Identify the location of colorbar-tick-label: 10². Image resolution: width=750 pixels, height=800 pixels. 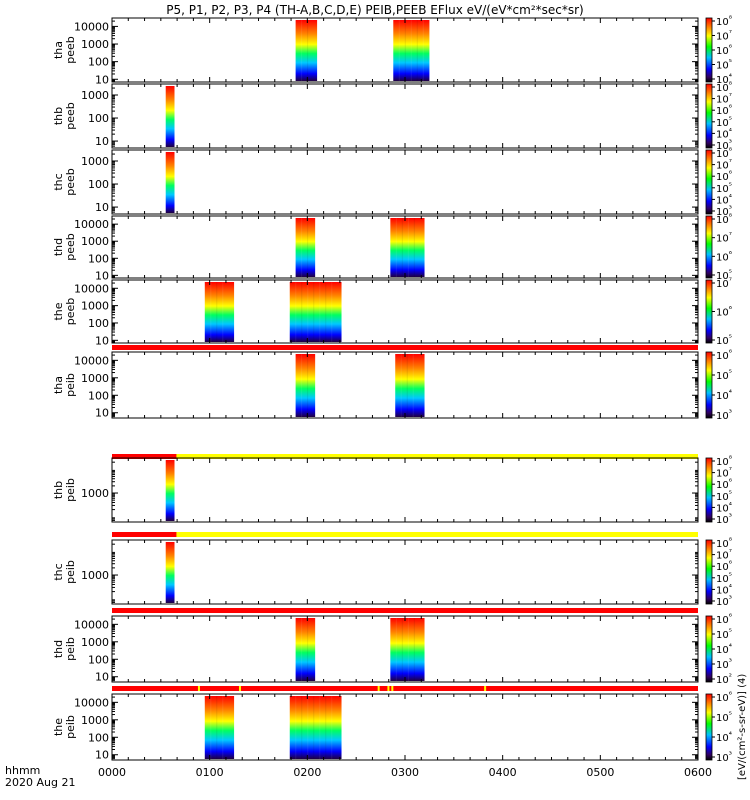
(724, 679).